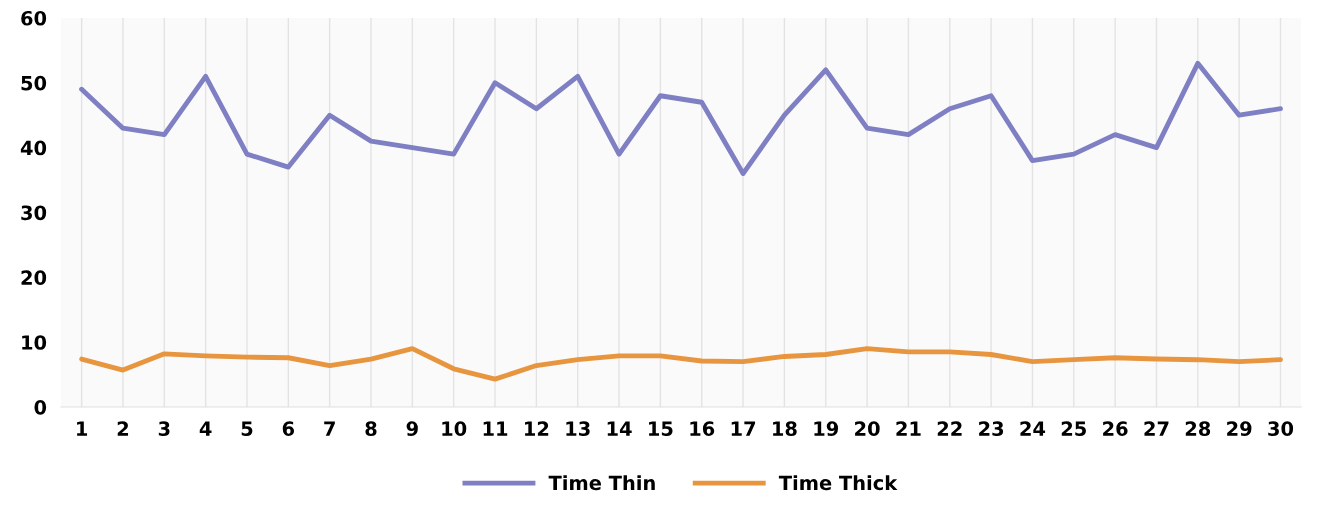  What do you see at coordinates (288, 428) in the screenshot?
I see `x-tick-label: 6` at bounding box center [288, 428].